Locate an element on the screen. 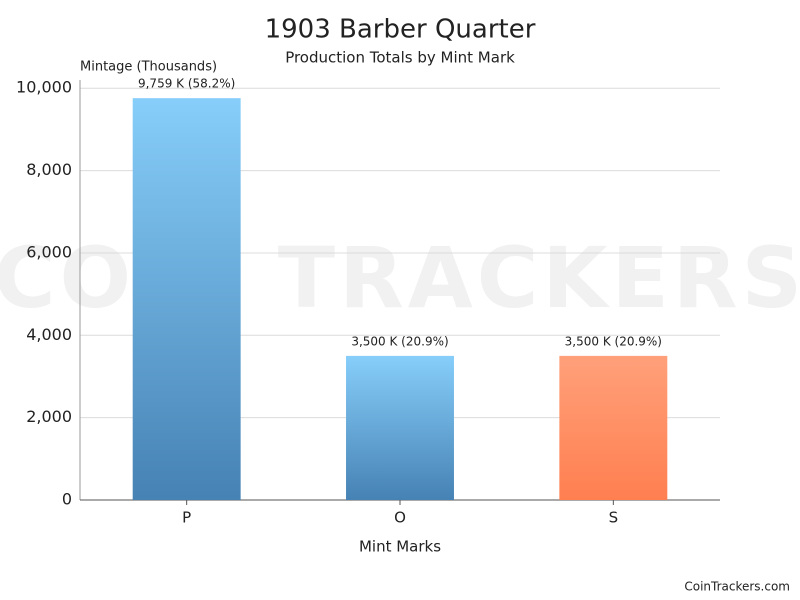 This screenshot has width=800, height=600. x-axis-label: Mint Marks is located at coordinates (400, 547).